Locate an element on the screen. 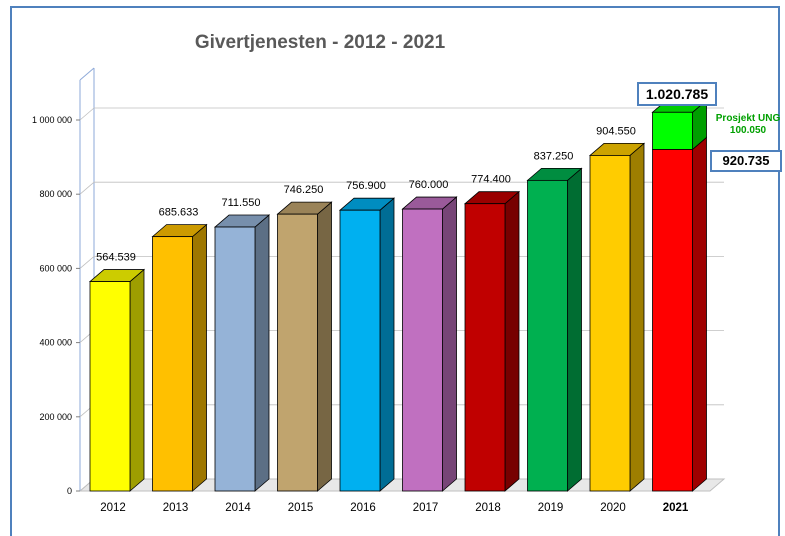  bar-2016 is located at coordinates (360, 350).